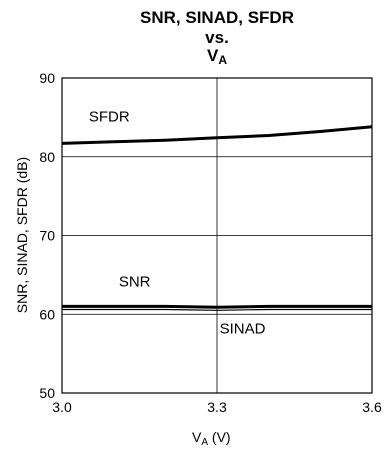  What do you see at coordinates (47, 78) in the screenshot?
I see `y-tick-label: 90` at bounding box center [47, 78].